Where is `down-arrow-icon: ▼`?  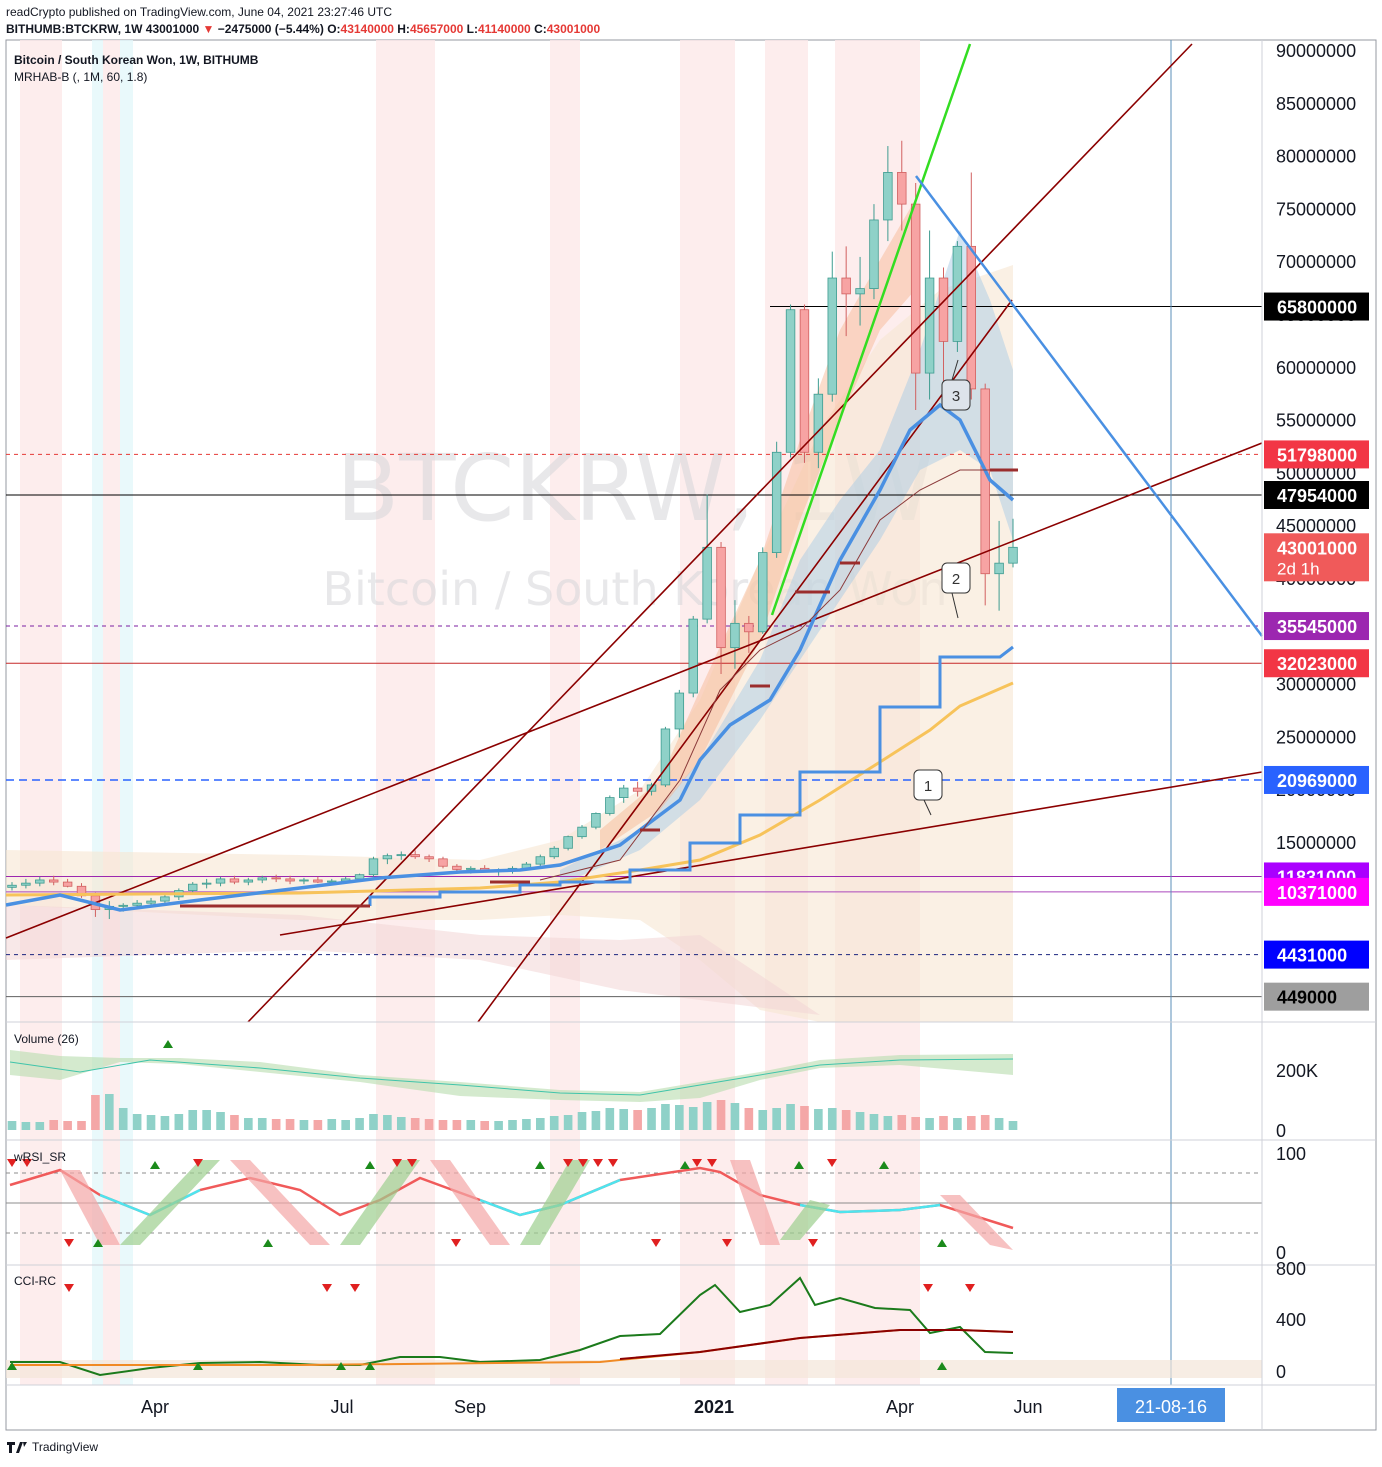
down-arrow-icon: ▼ is located at coordinates (208, 29).